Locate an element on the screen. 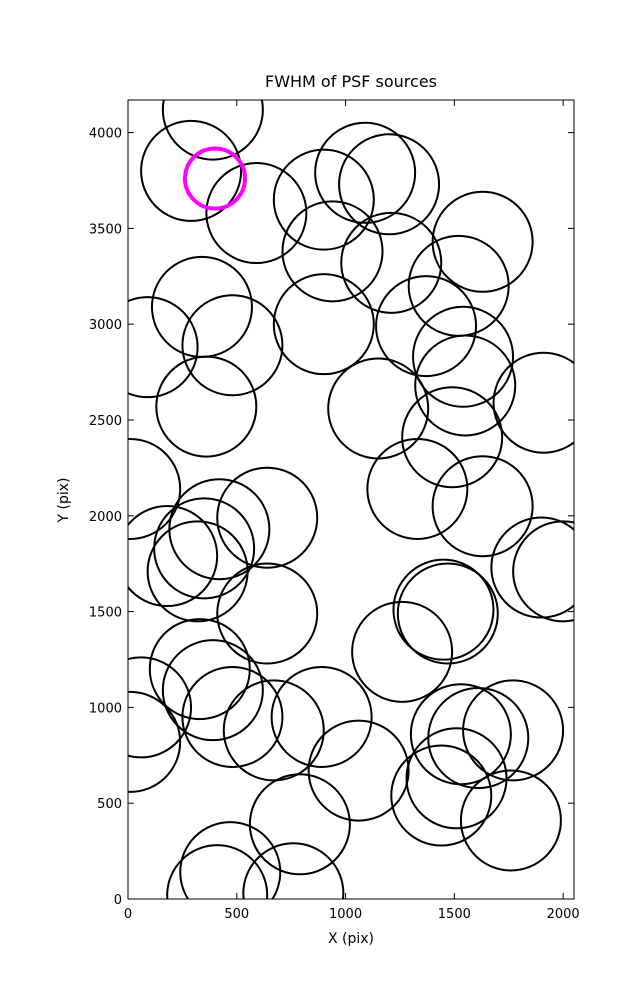  y-tick-label: 2000 is located at coordinates (105, 517).